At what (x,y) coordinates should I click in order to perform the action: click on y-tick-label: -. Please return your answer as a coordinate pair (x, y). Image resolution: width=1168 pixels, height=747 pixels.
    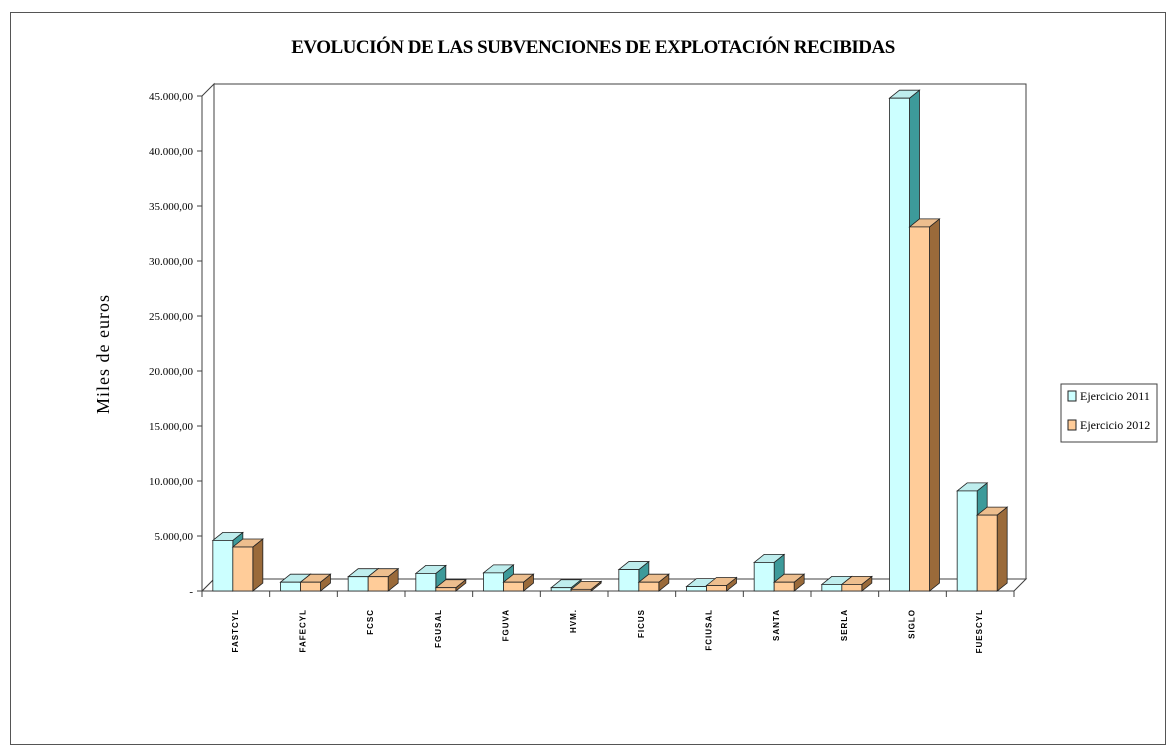
    Looking at the image, I should click on (191, 592).